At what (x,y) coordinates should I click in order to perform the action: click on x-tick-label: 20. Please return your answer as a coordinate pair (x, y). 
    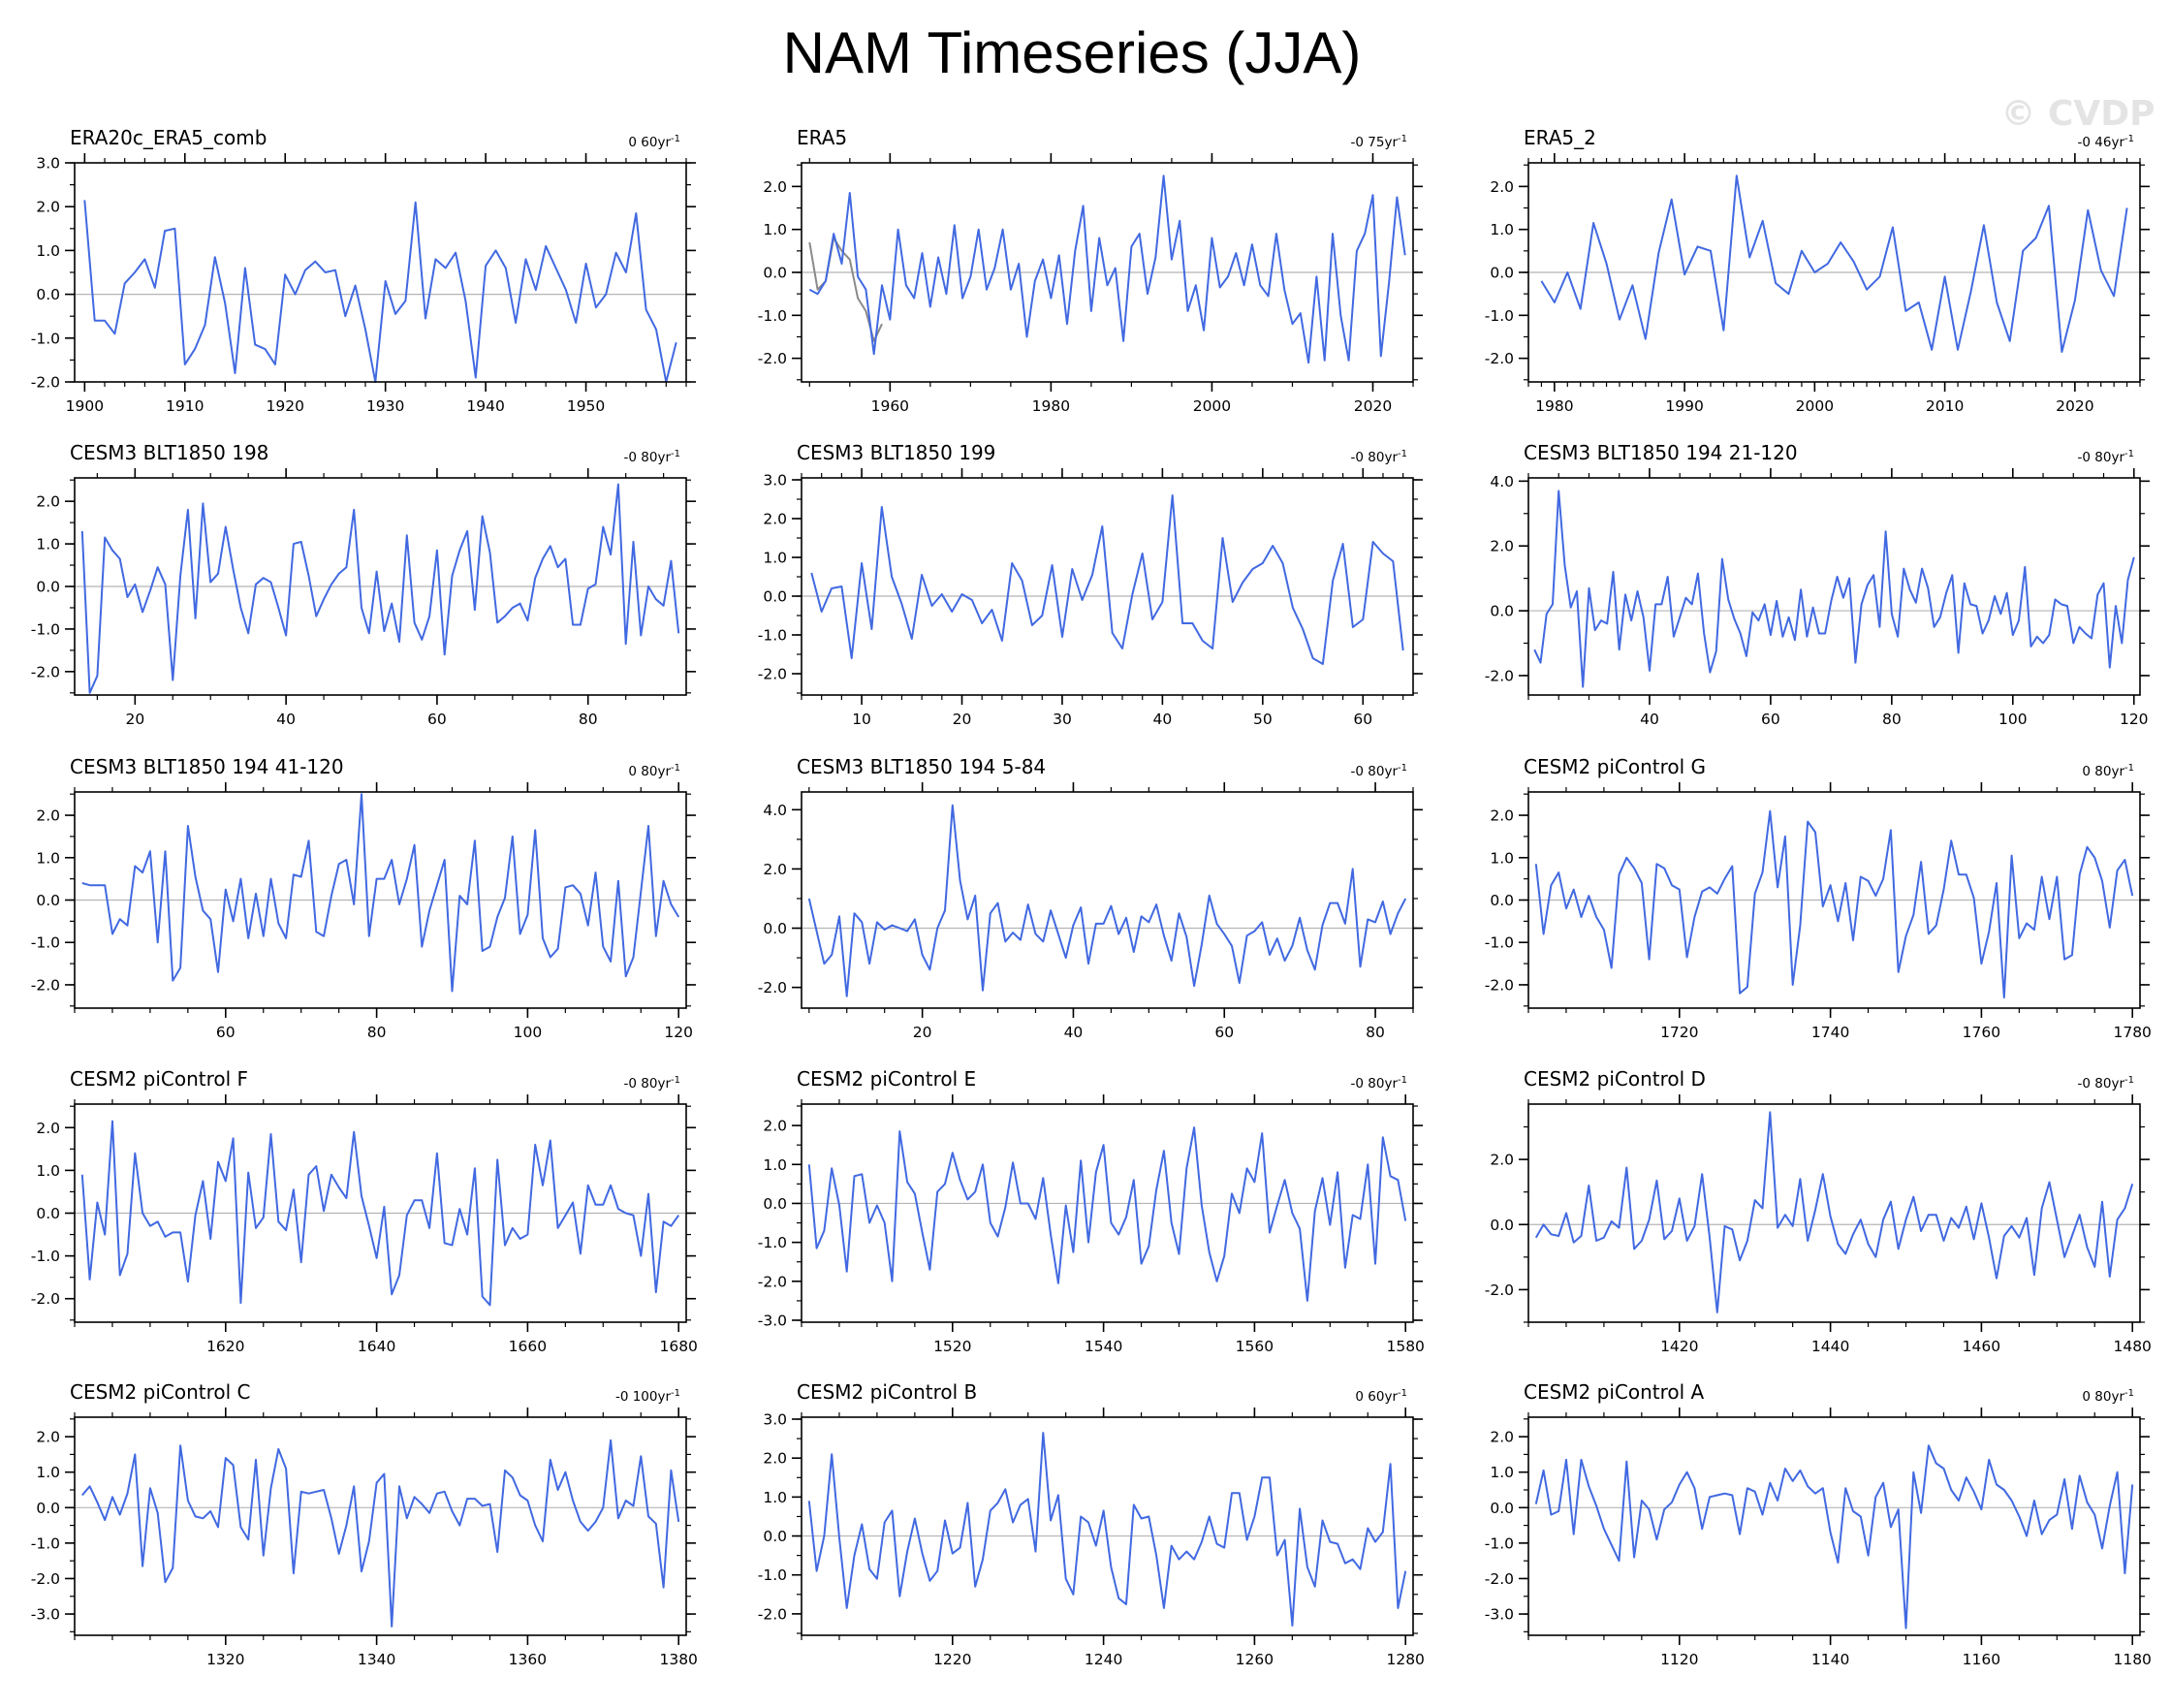
    Looking at the image, I should click on (134, 719).